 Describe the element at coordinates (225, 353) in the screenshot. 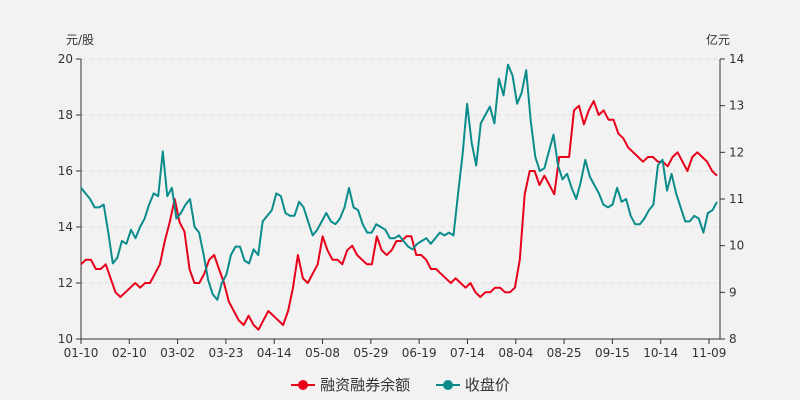

I see `x-tick-label: 03-23` at that location.